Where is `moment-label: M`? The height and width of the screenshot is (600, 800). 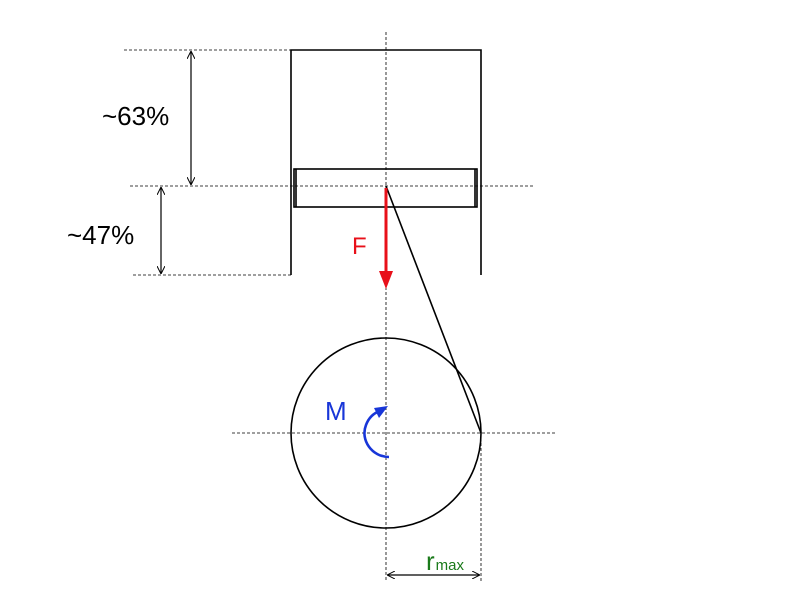
moment-label: M is located at coordinates (336, 411).